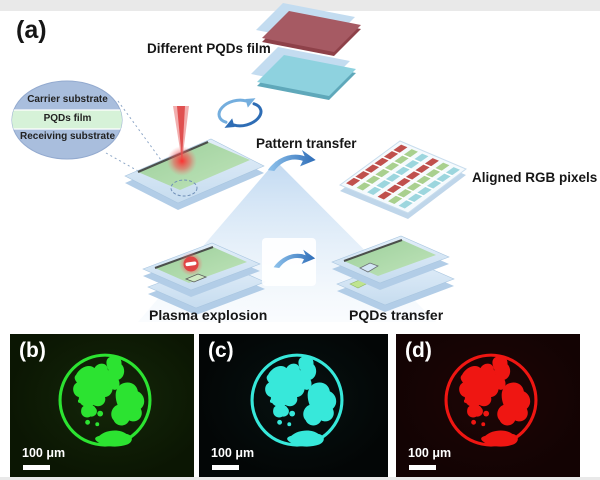  What do you see at coordinates (225, 467) in the screenshot?
I see `panel-c-scale-bar` at bounding box center [225, 467].